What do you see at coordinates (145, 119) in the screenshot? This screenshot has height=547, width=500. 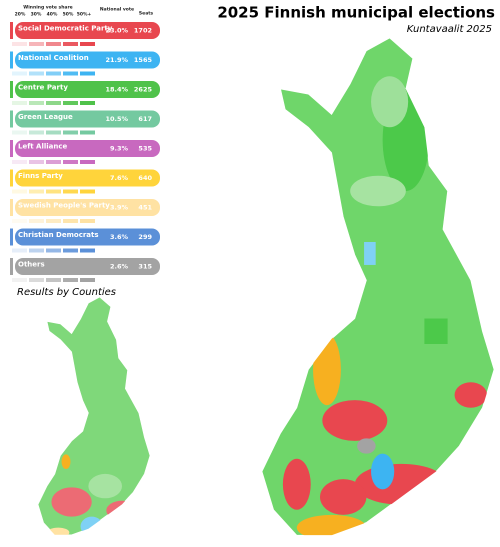 I see `party-seats: 617` at bounding box center [145, 119].